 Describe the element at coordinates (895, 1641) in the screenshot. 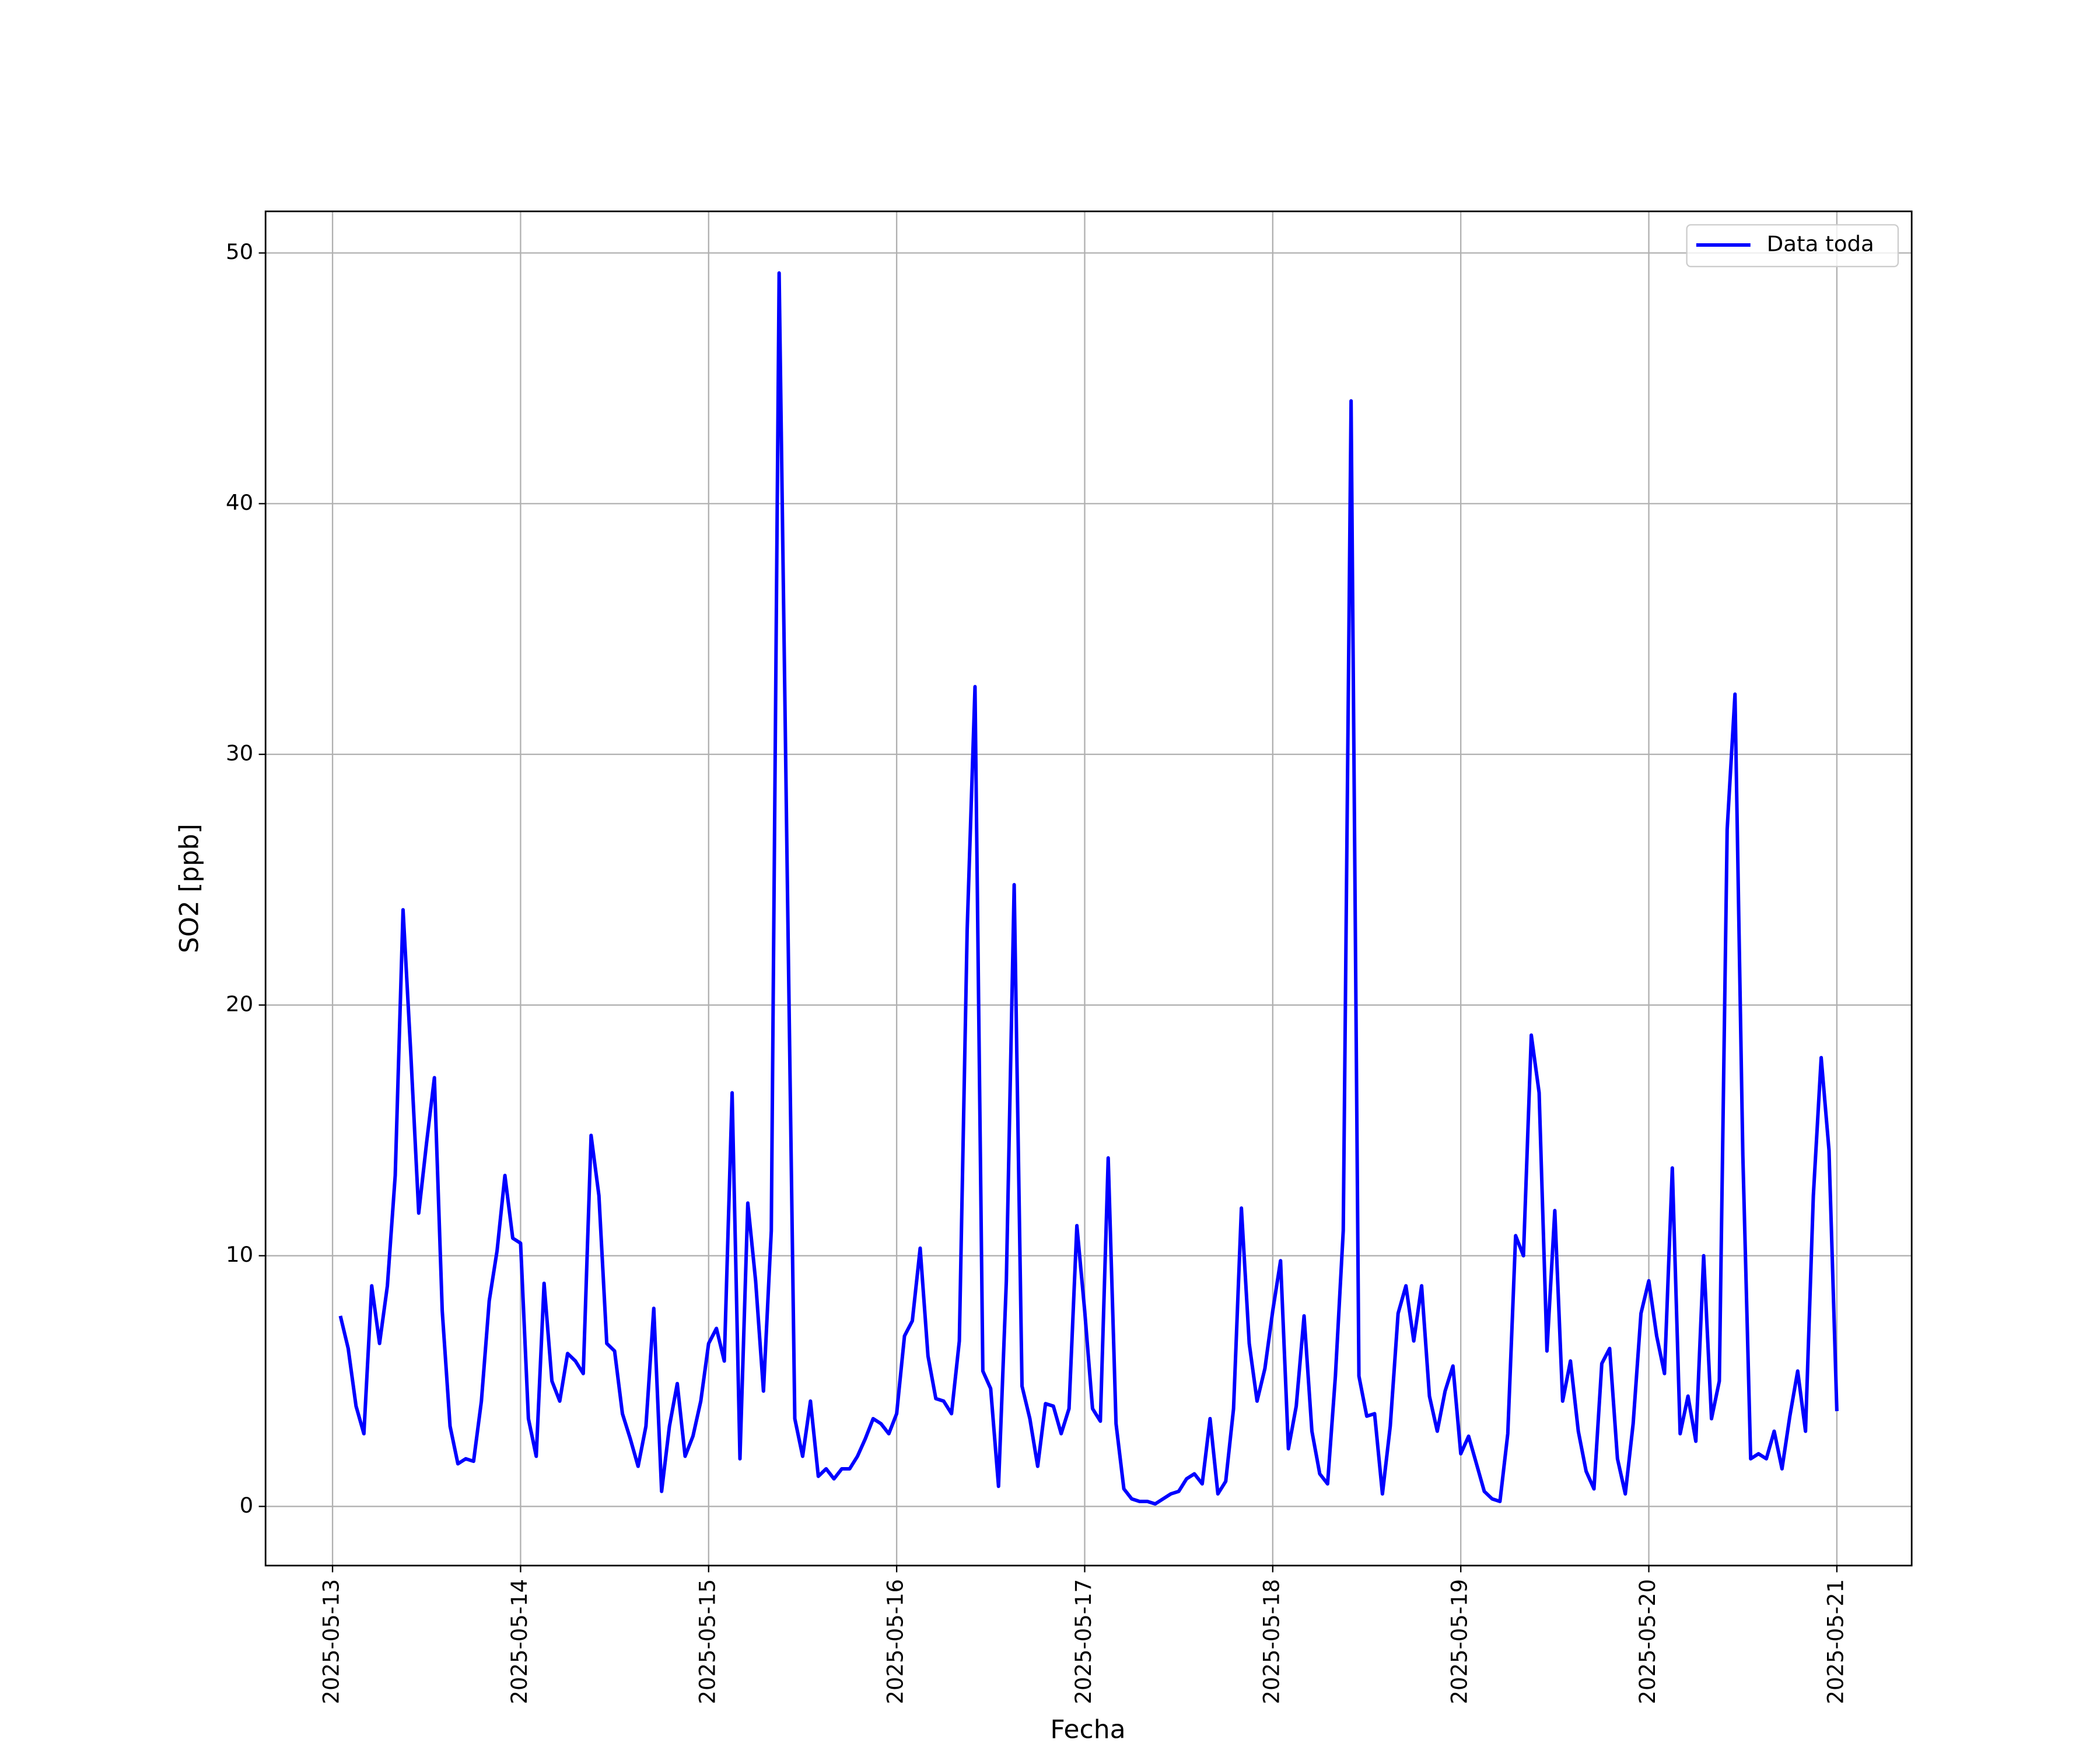

I see `x-tick-label: 2025-05-16` at that location.